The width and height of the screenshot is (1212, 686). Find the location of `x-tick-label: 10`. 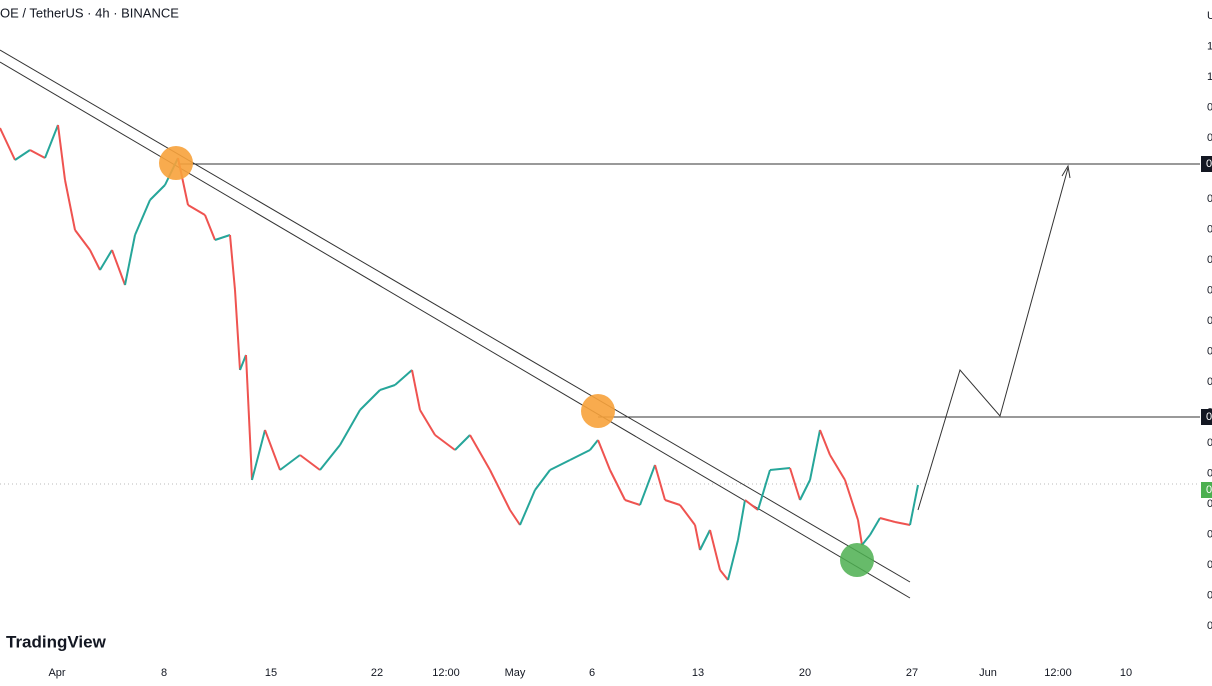

x-tick-label: 10 is located at coordinates (1126, 673).